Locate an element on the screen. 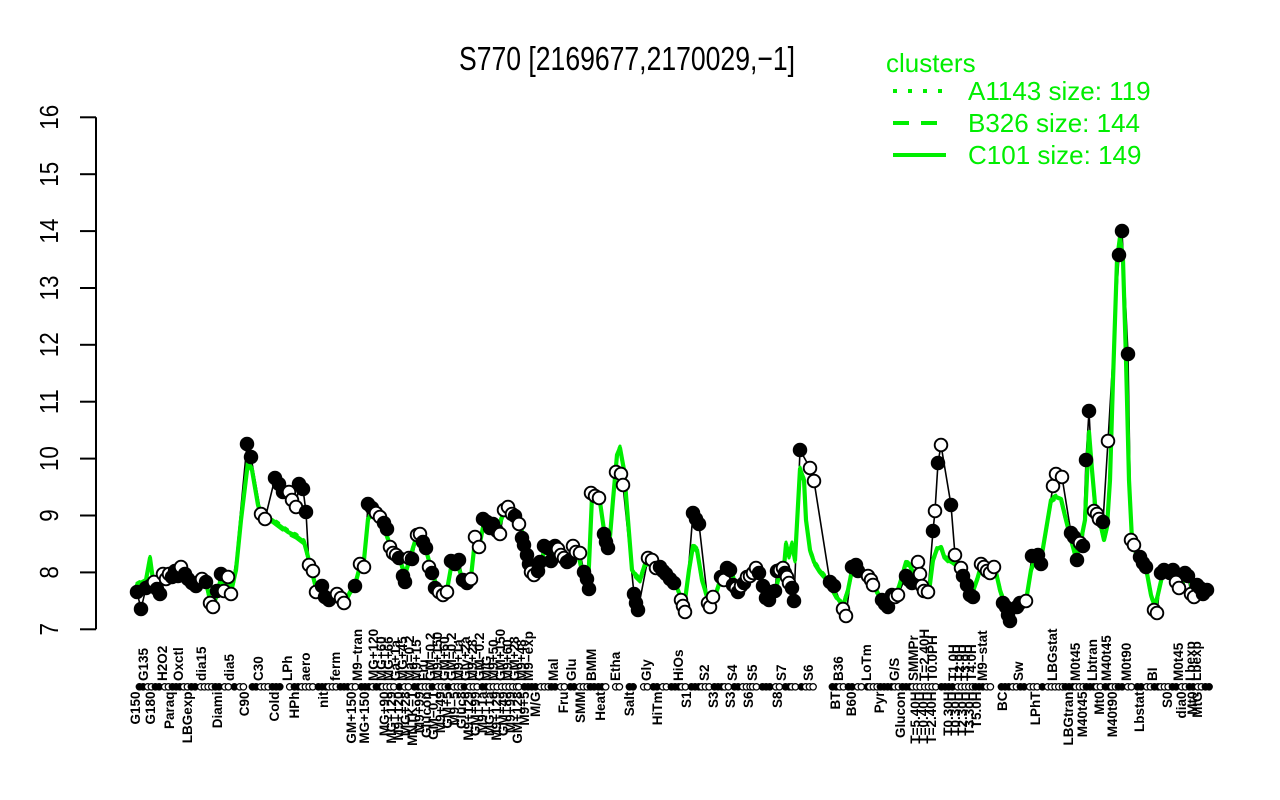 This screenshot has height=800, width=1280. svg-text: T=5.40H is located at coordinates (915, 718).